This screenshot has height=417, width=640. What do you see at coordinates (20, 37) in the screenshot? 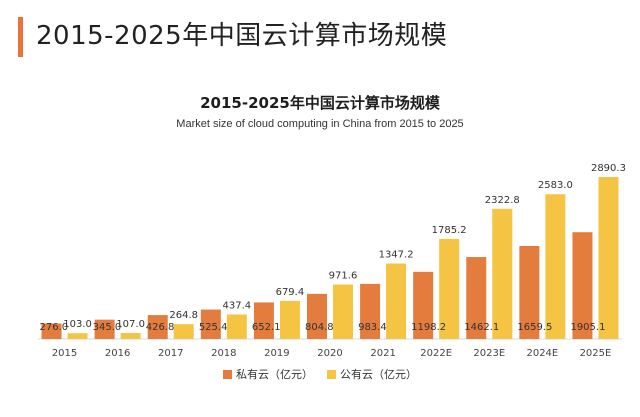
I see `title-accent-bar` at bounding box center [20, 37].